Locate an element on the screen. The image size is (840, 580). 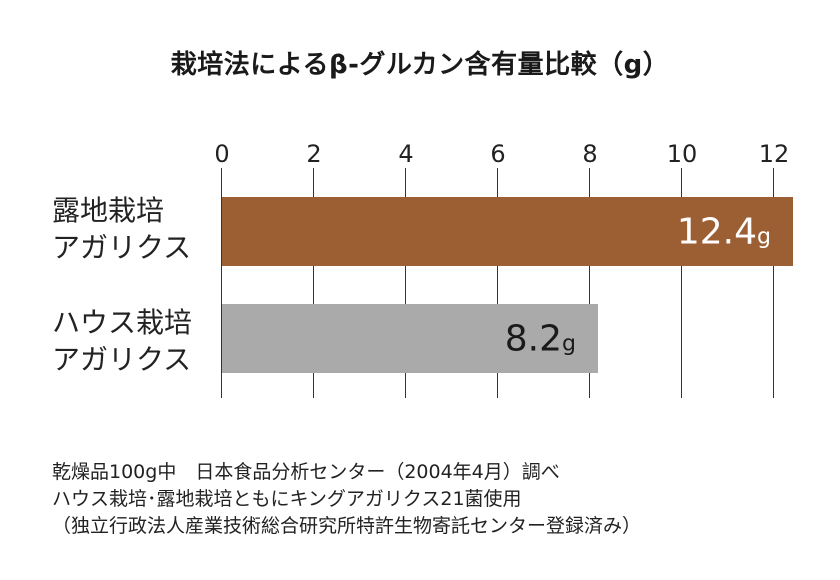
footnote-line: ハウス栽培･露地栽培ともにキングアガリクス21菌使用 is located at coordinates (287, 499).